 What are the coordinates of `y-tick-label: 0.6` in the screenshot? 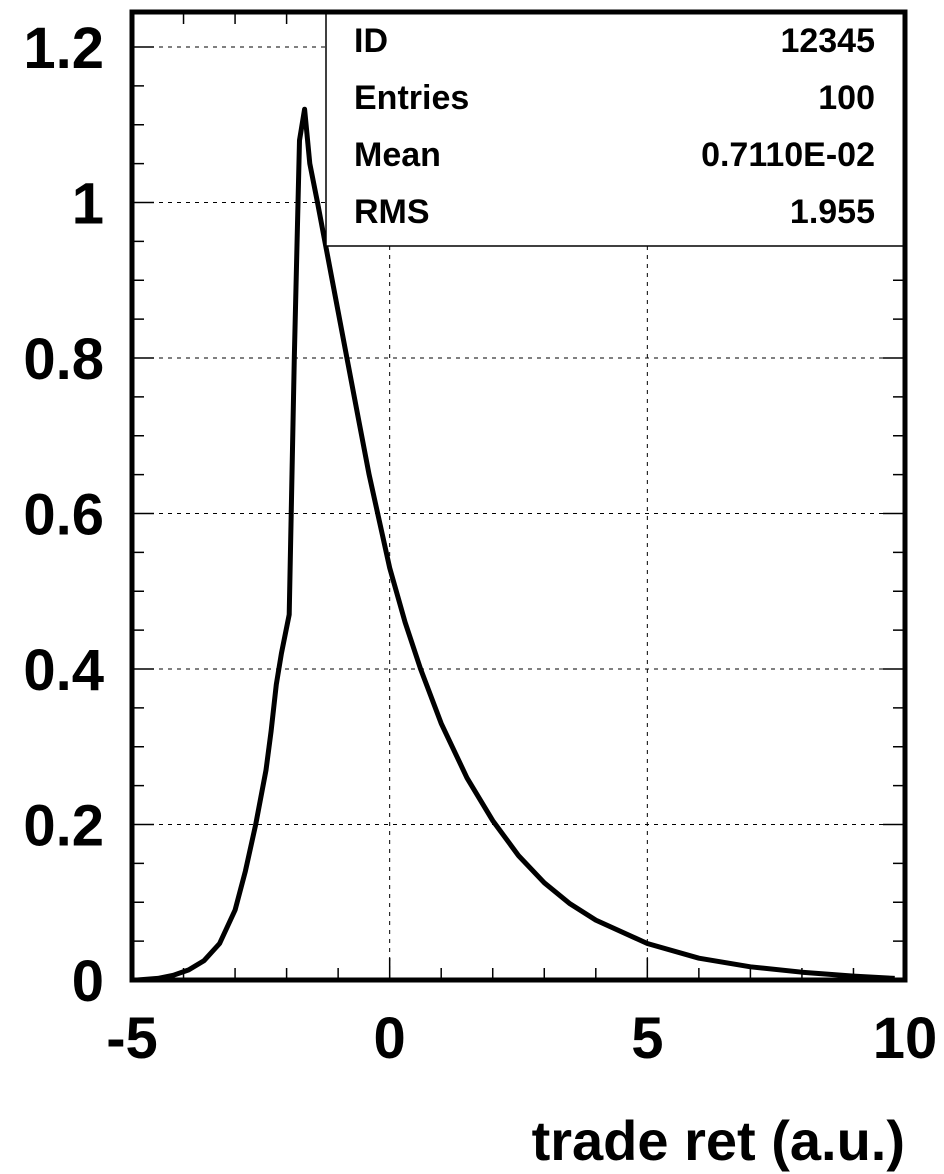 It's located at (63, 515).